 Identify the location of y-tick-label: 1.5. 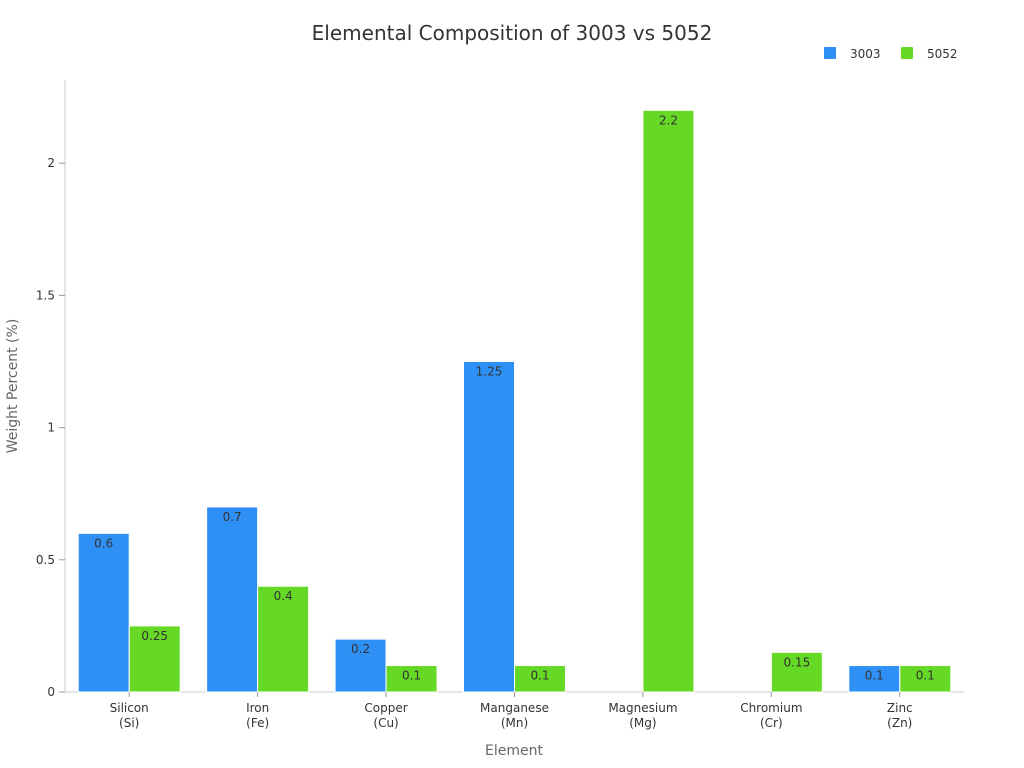
(45, 295).